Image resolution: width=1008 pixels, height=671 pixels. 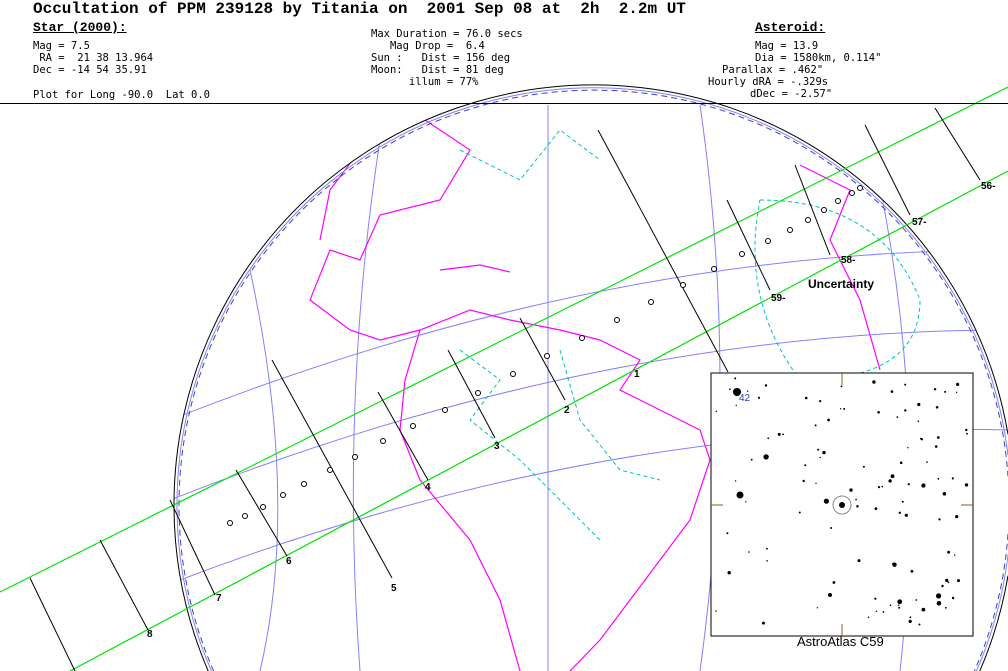 What do you see at coordinates (219, 598) in the screenshot?
I see `path-time-label: 7` at bounding box center [219, 598].